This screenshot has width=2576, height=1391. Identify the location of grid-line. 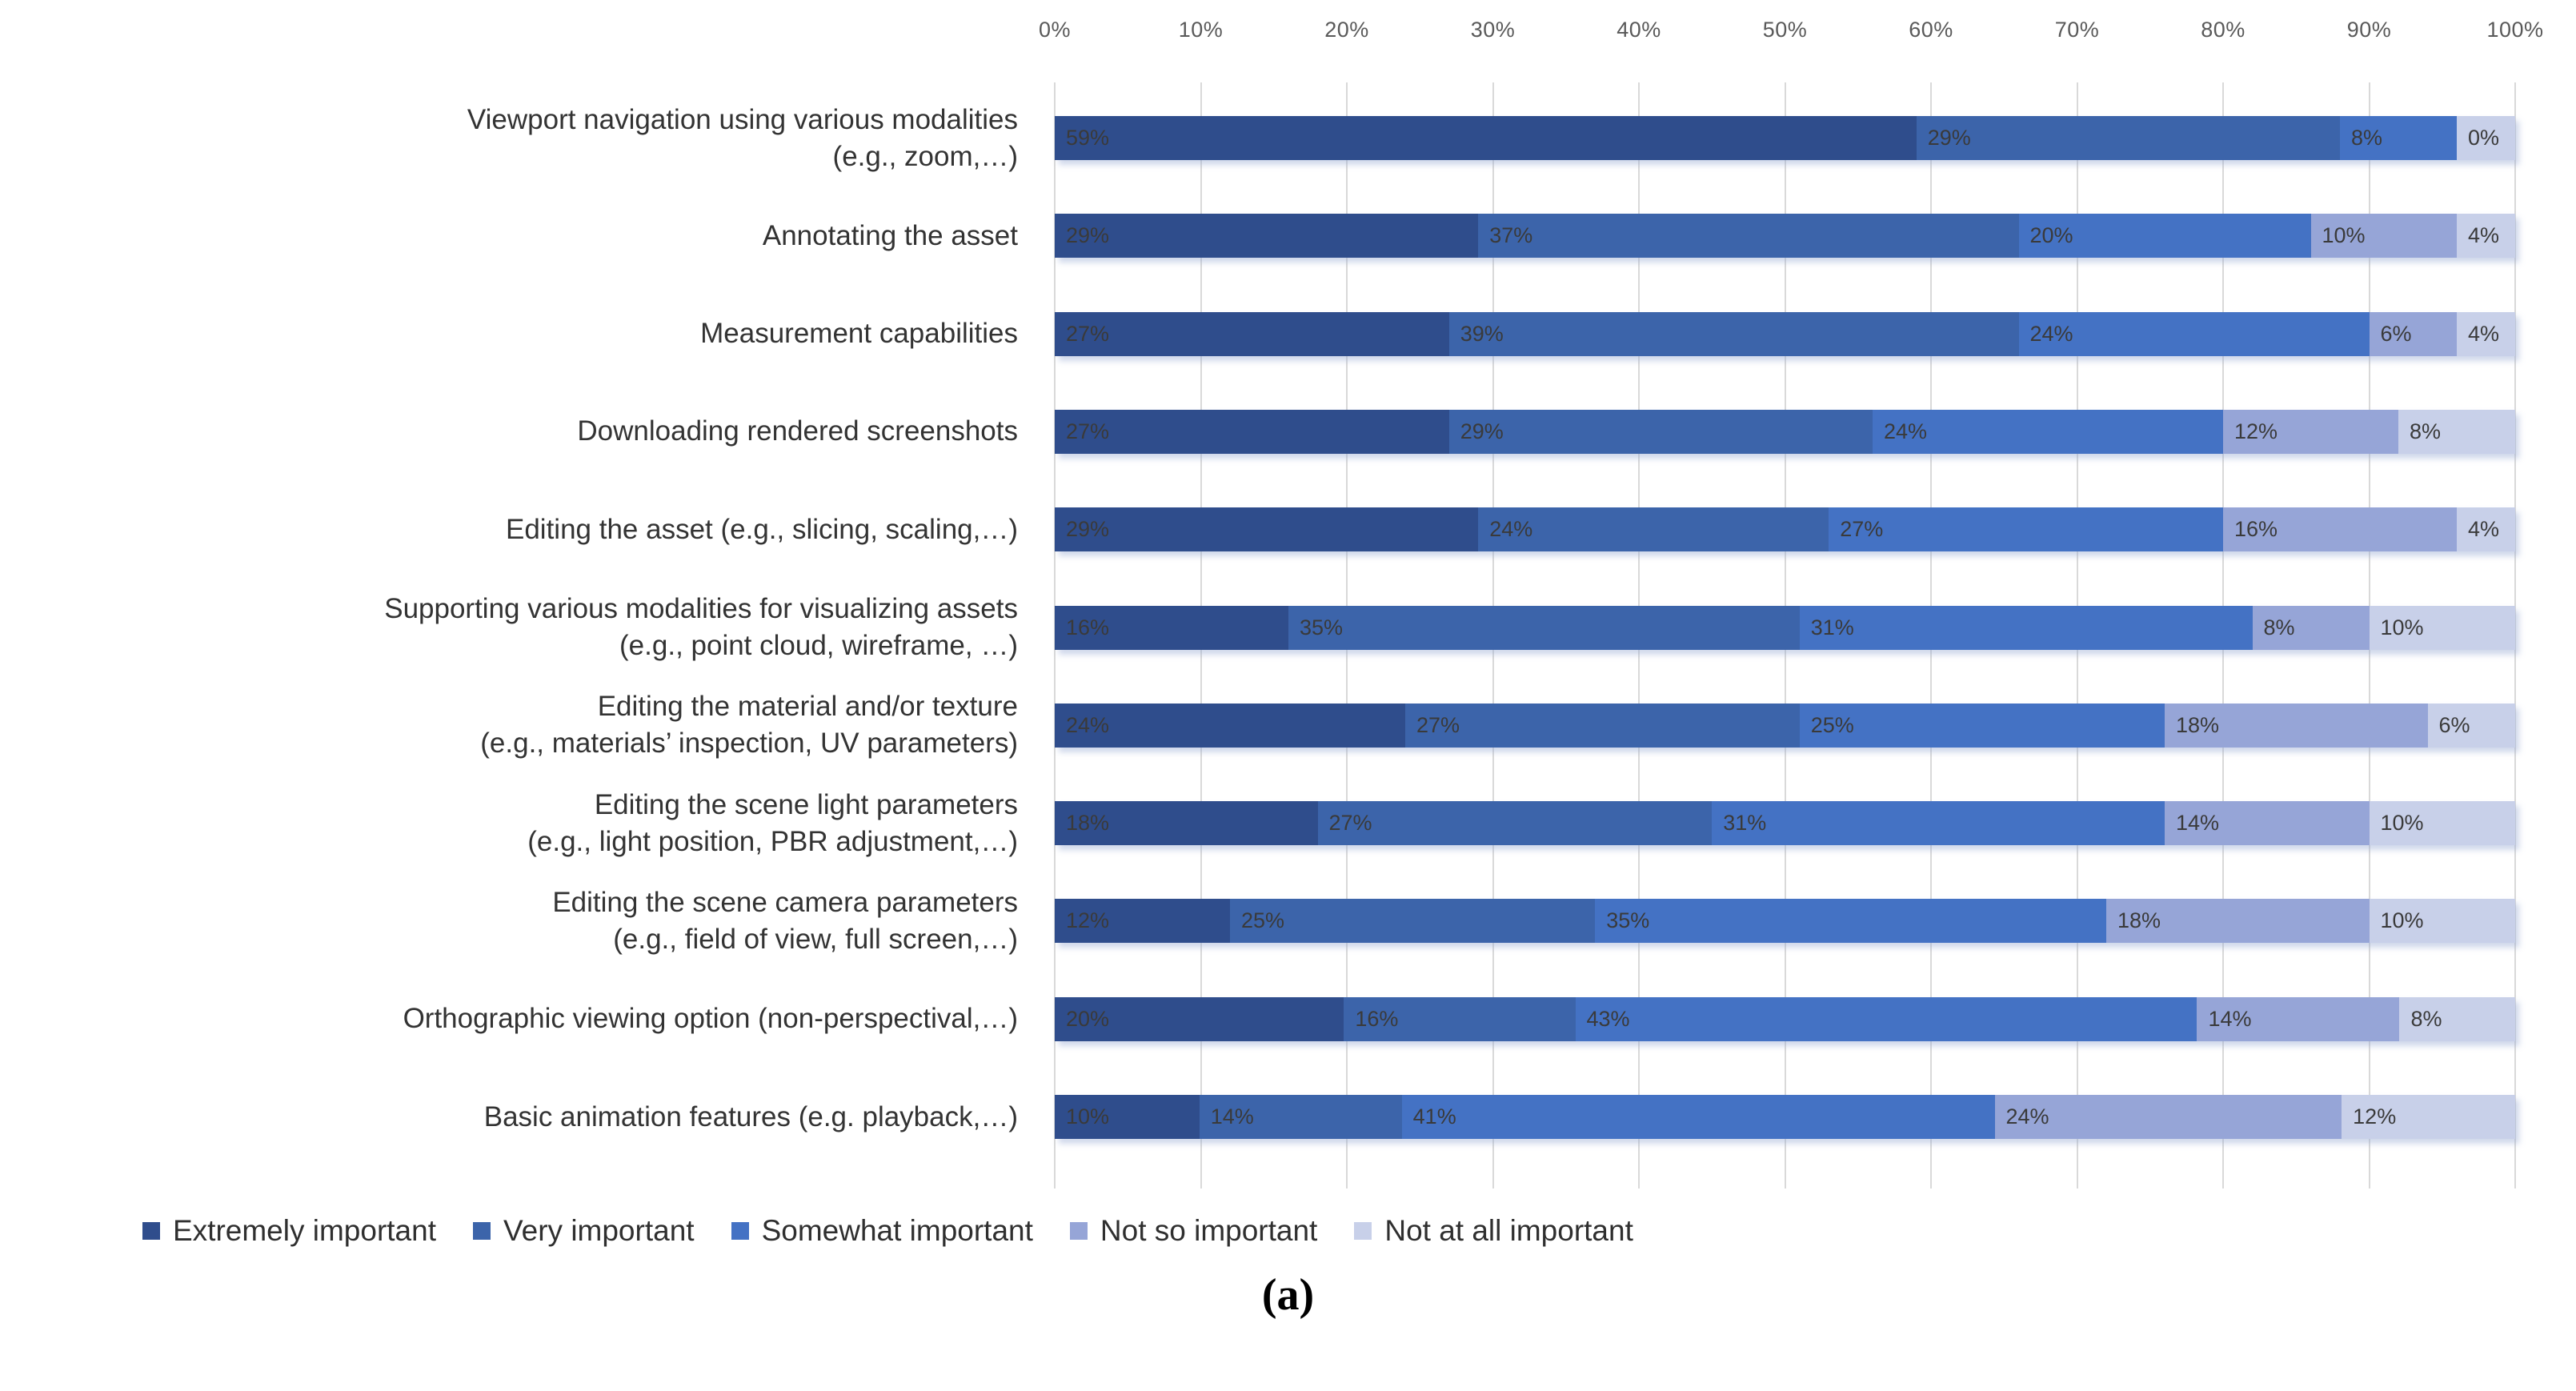
(2515, 635).